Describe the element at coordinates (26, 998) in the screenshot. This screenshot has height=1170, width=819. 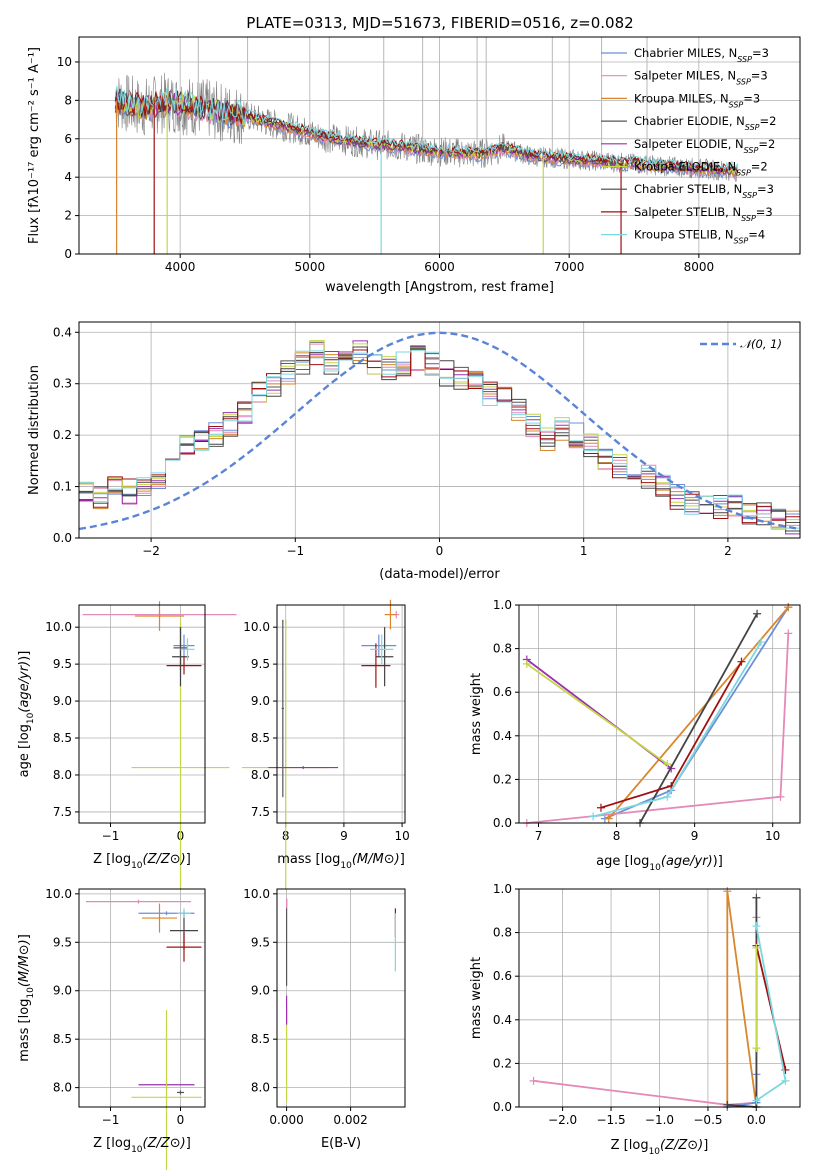
I see `mass_vs_Z-ylabel: mass [log10(M/M⊙)]` at that location.